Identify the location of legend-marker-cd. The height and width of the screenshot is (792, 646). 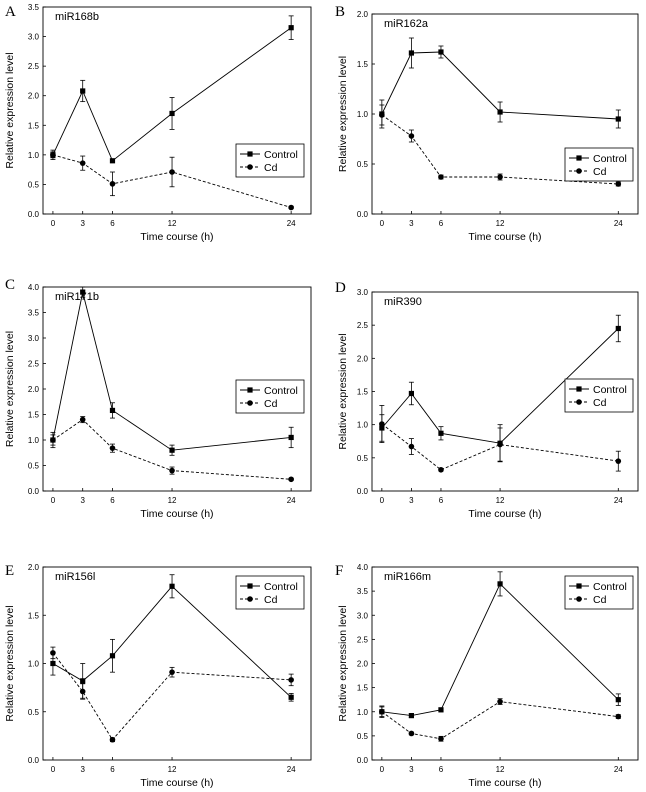
(250, 599).